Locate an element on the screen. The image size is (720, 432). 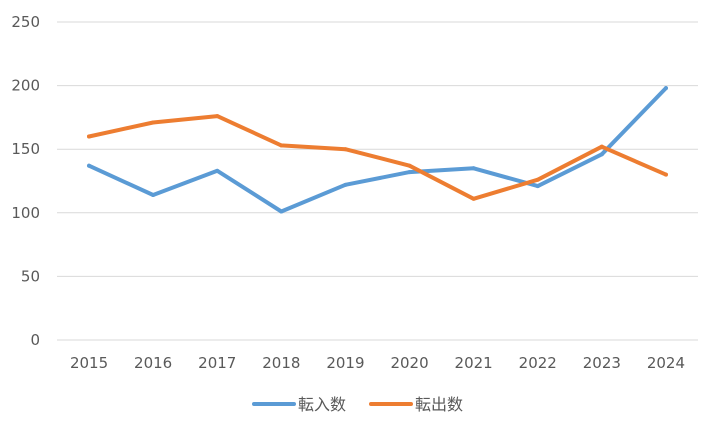
x-tick-label: 2016 is located at coordinates (153, 363).